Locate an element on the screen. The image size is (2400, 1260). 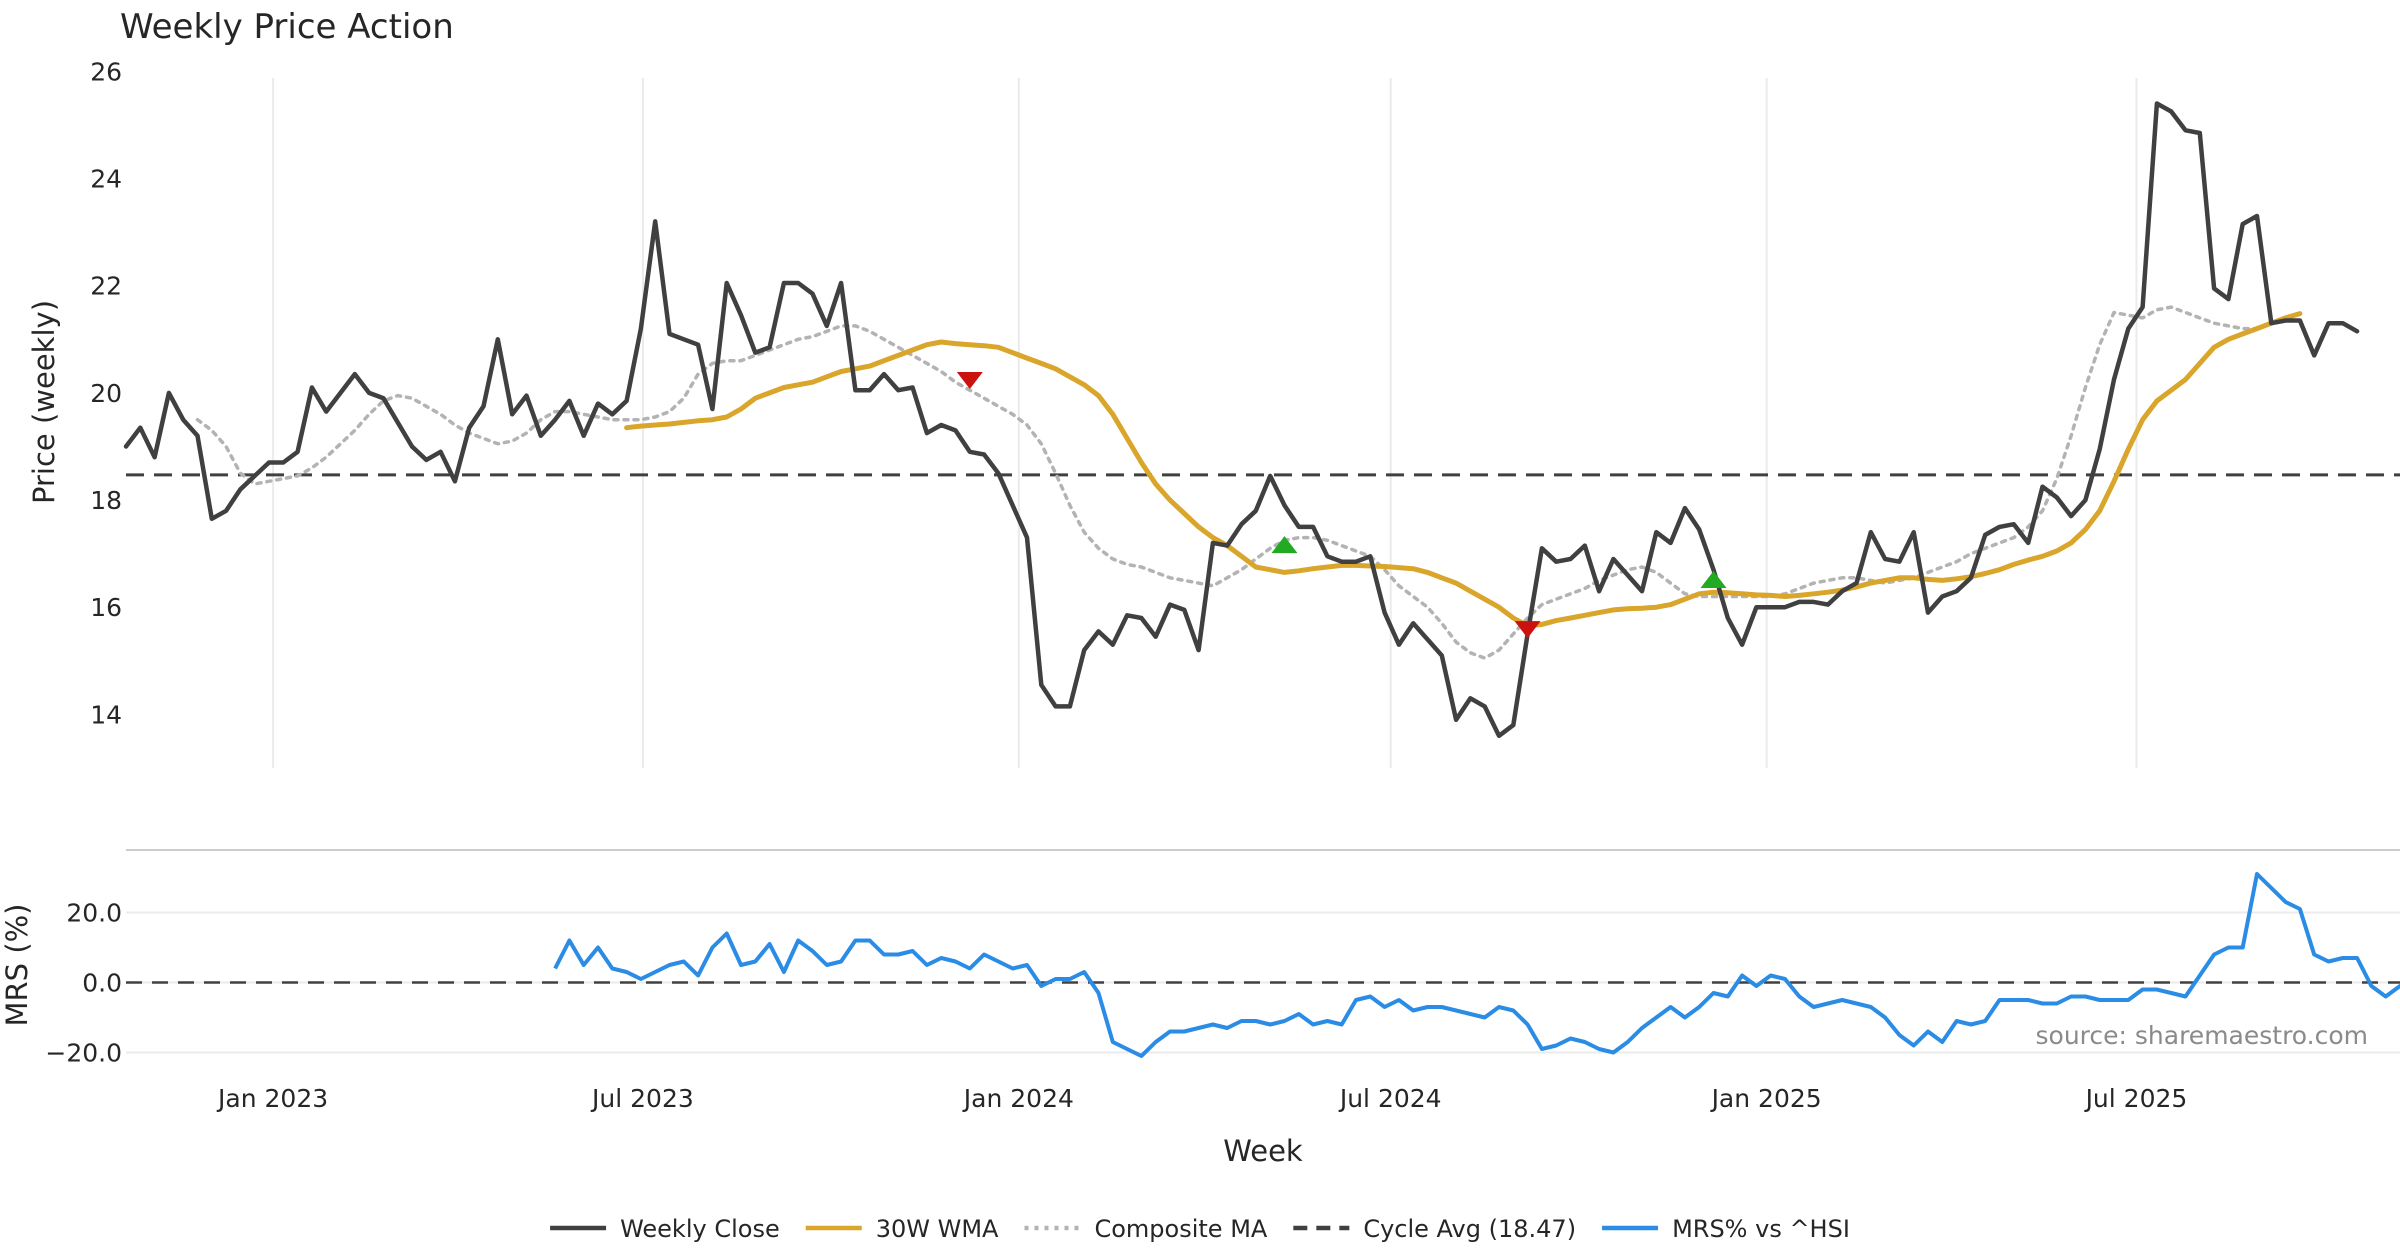
mrs-y-tick-label: −20.0 is located at coordinates (83, 1053).